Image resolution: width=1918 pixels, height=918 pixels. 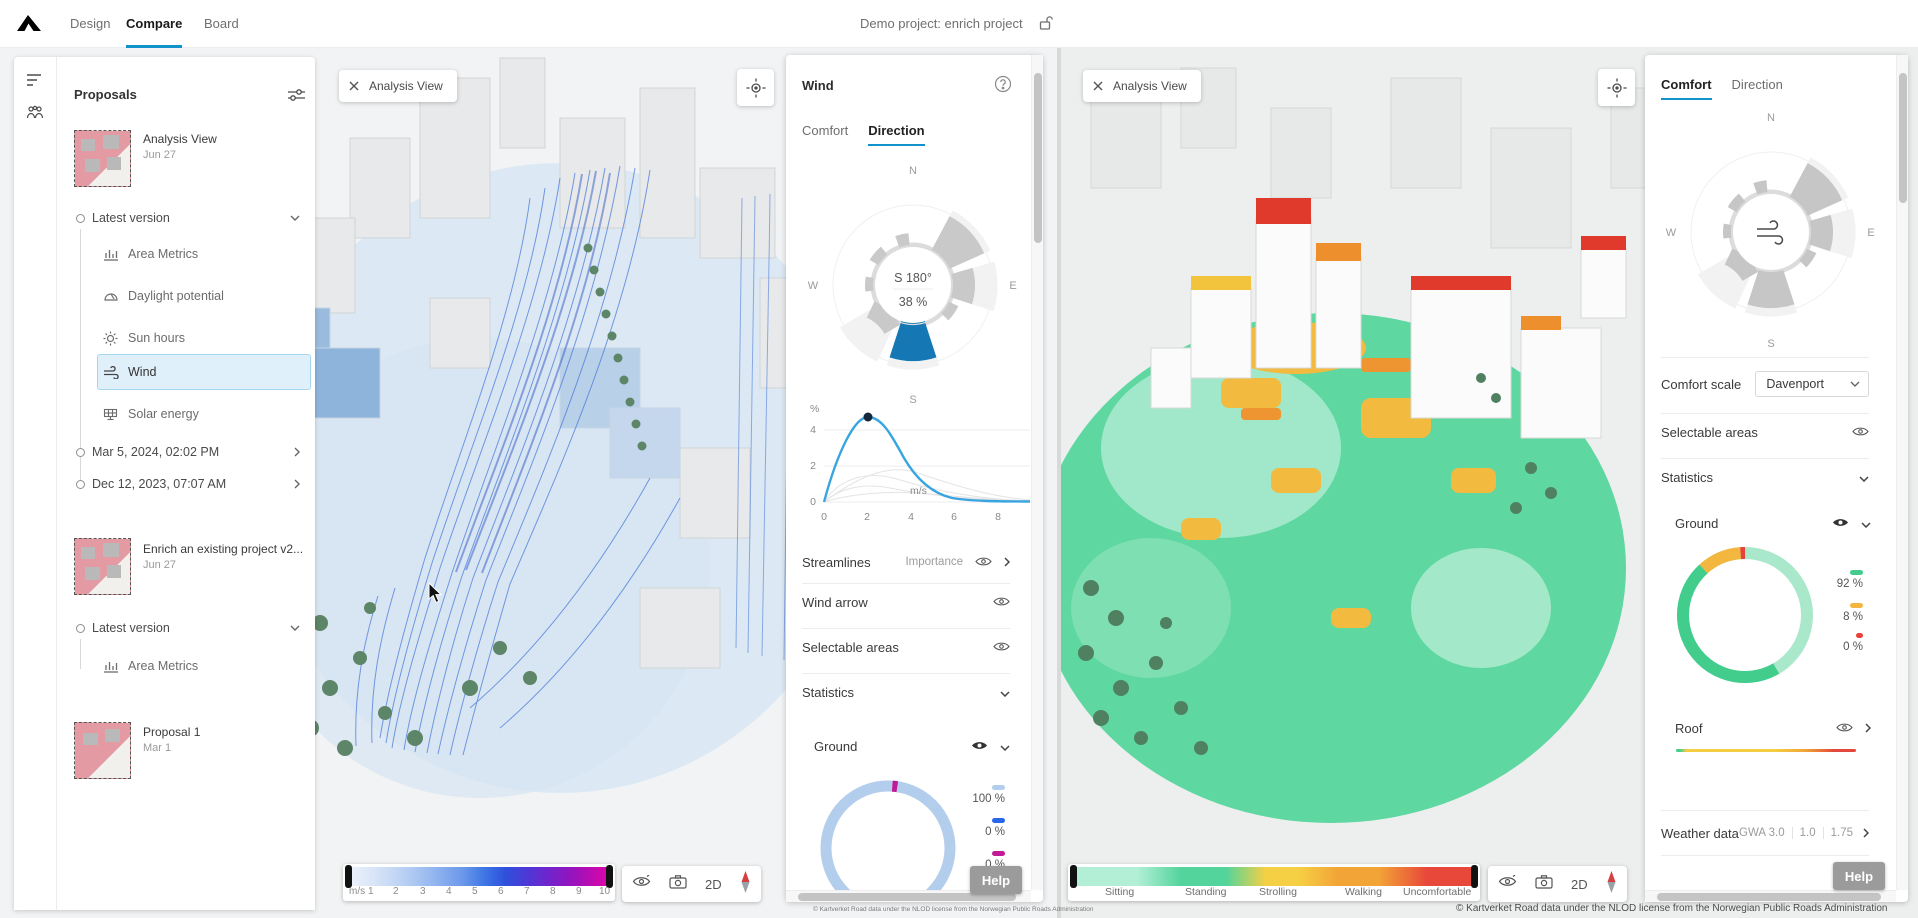 What do you see at coordinates (915, 824) in the screenshot?
I see `ground-donut-chart` at bounding box center [915, 824].